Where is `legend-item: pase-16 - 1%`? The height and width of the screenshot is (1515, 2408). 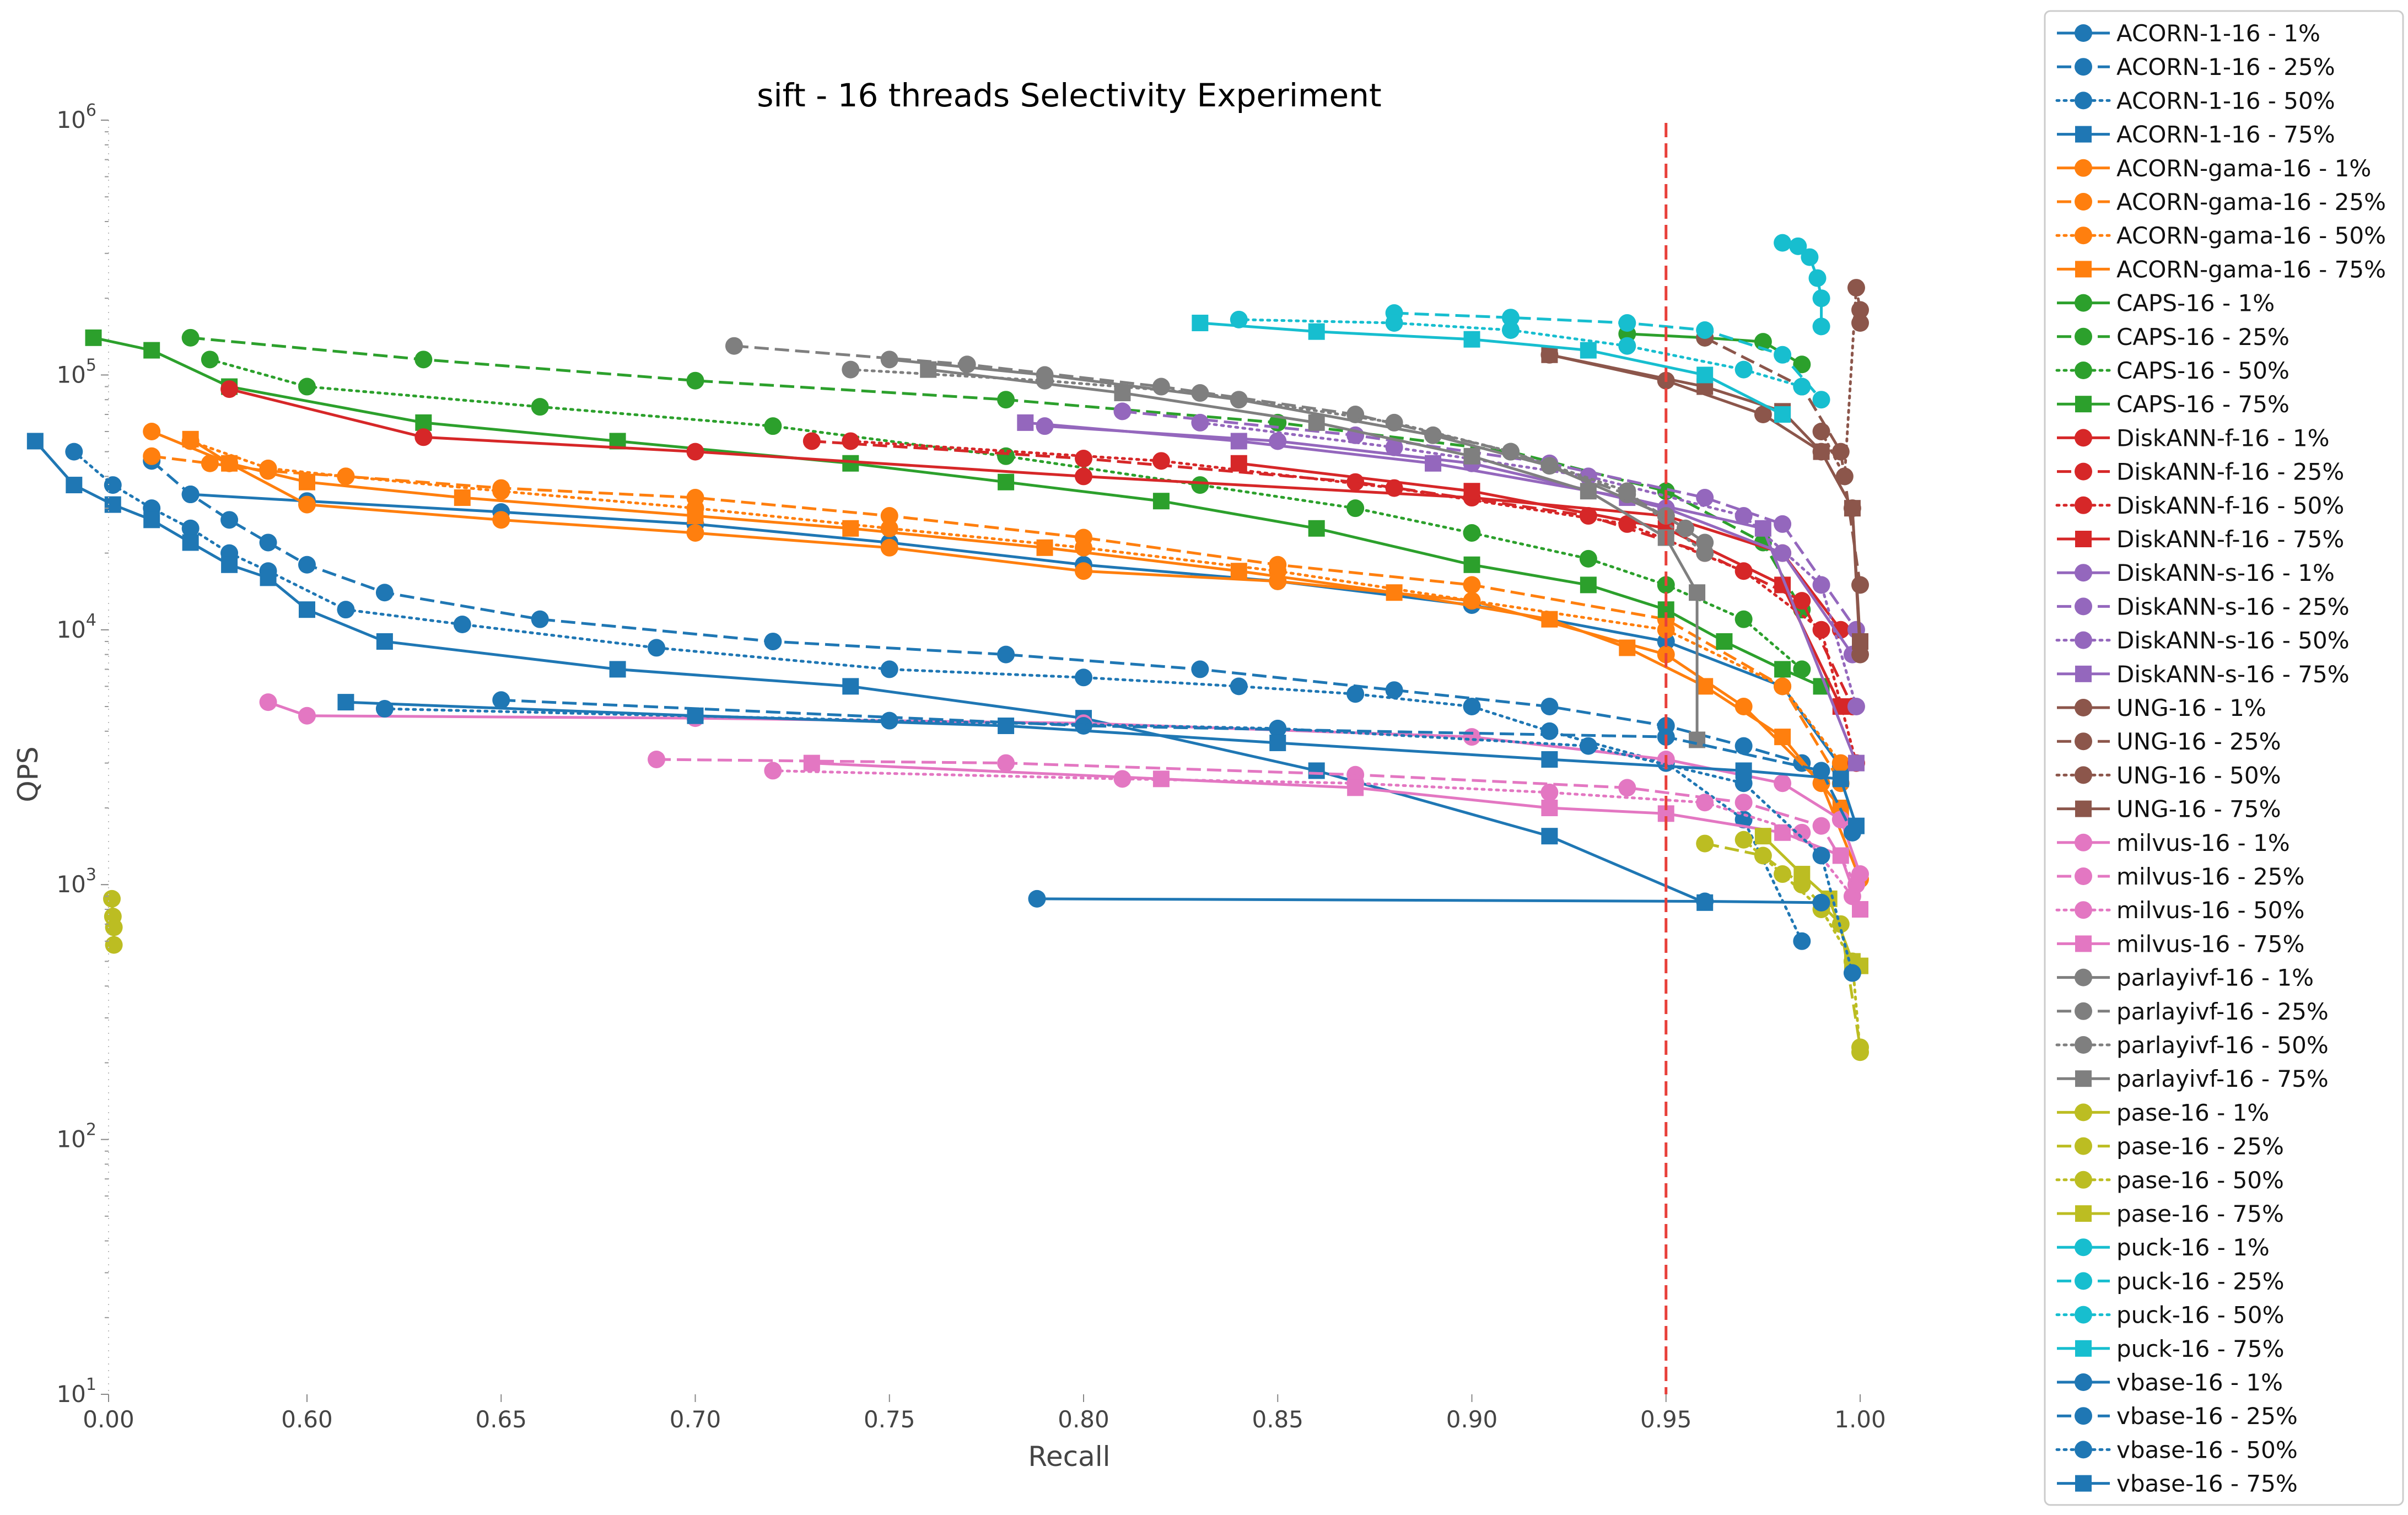
legend-item: pase-16 - 1% is located at coordinates (2163, 1112).